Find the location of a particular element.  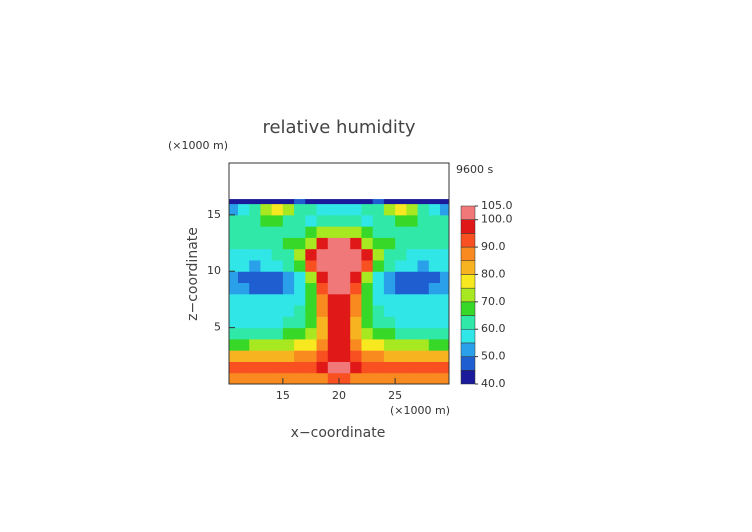

colorbar-tick-label: 100.0 is located at coordinates (497, 219).